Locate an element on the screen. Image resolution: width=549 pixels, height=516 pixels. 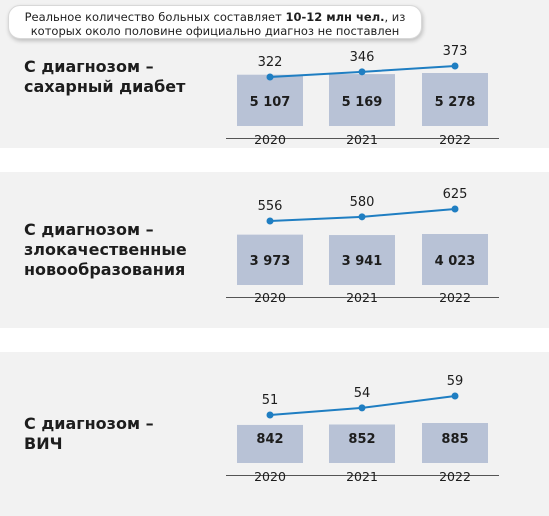
oncology-title-line-2: злокачественные is located at coordinates (105, 249).